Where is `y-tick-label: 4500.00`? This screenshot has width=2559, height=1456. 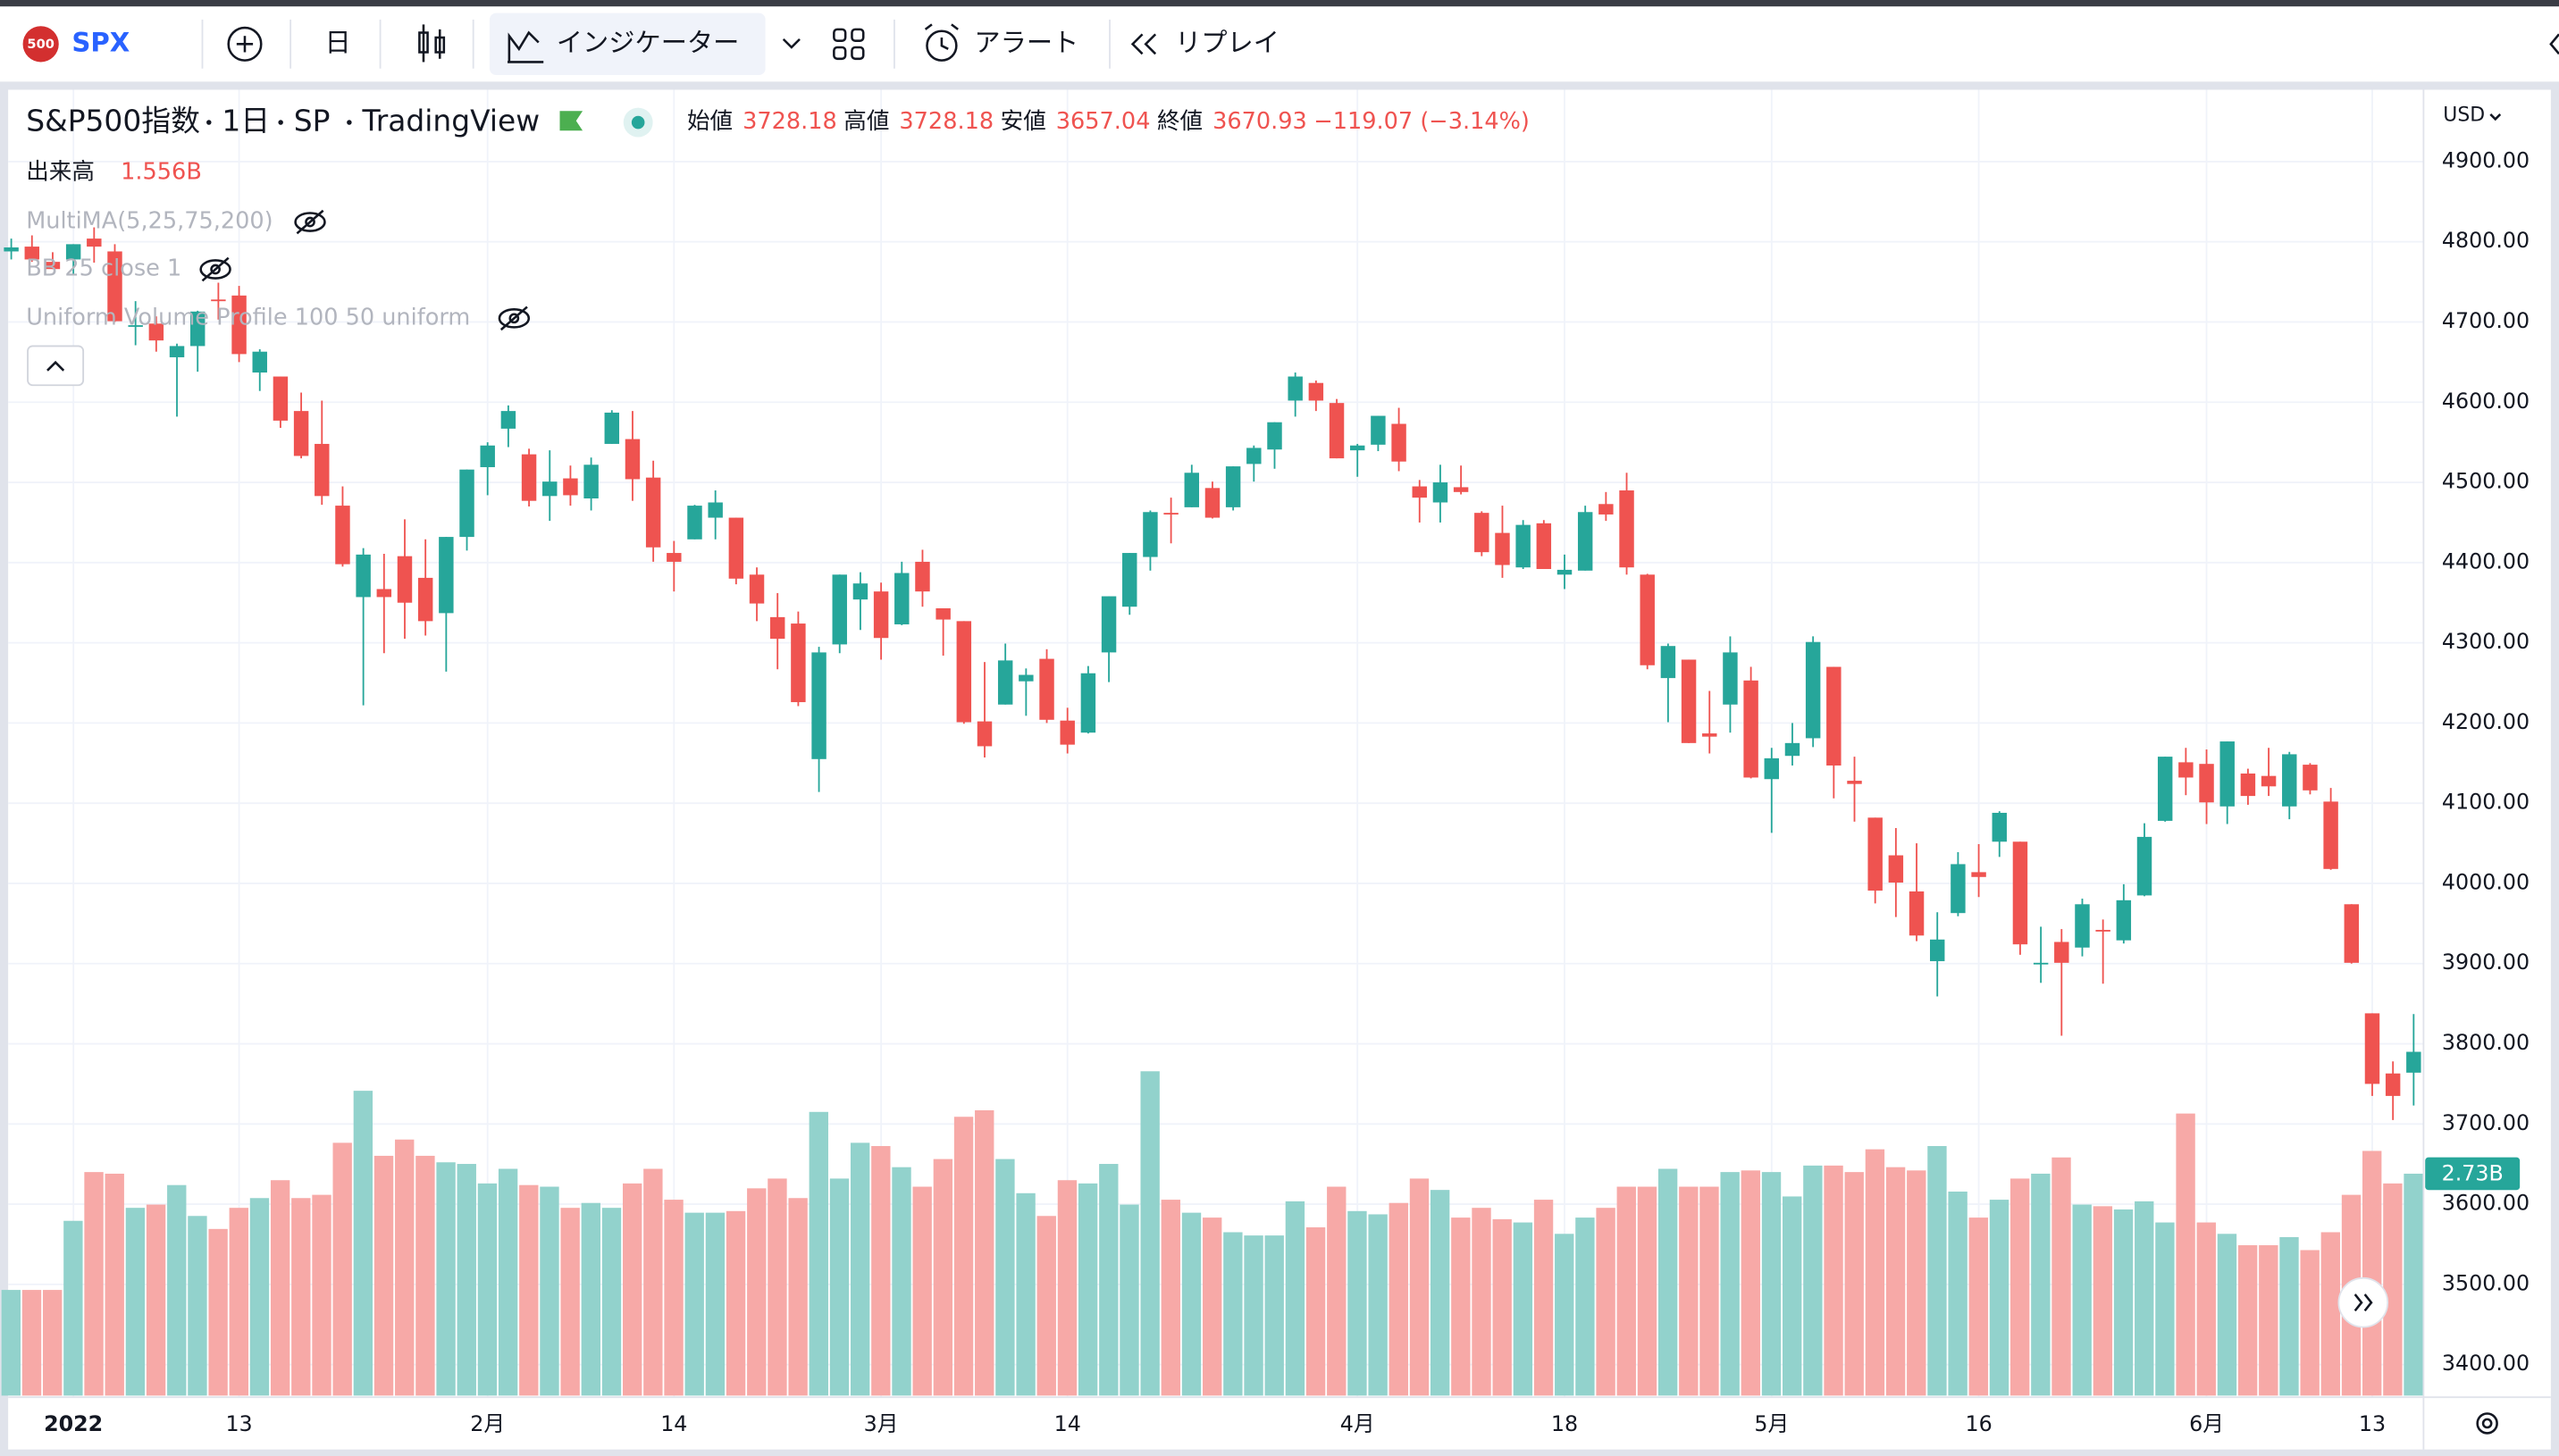 y-tick-label: 4500.00 is located at coordinates (2486, 481).